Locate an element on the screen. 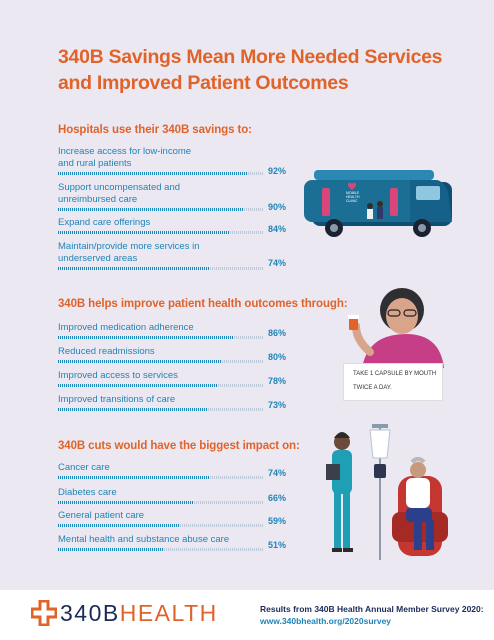  van-sign-line-2: HEALTH is located at coordinates (353, 197).